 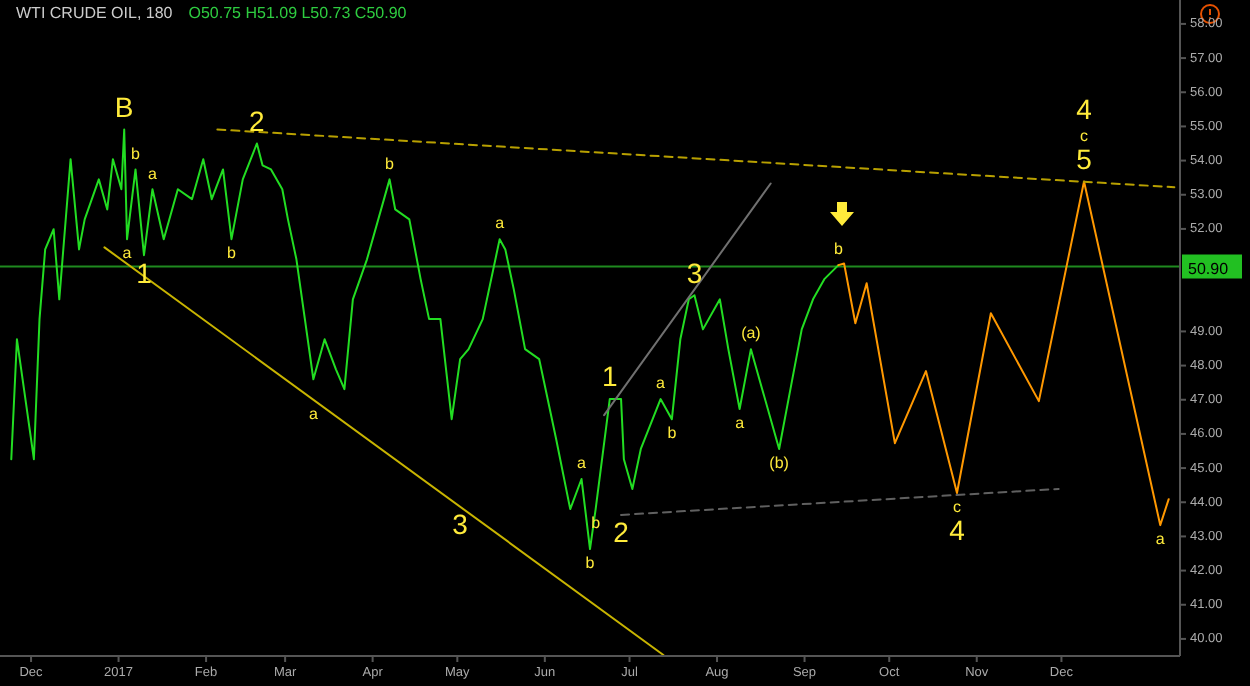 What do you see at coordinates (751, 333) in the screenshot?
I see `annotation: (a)` at bounding box center [751, 333].